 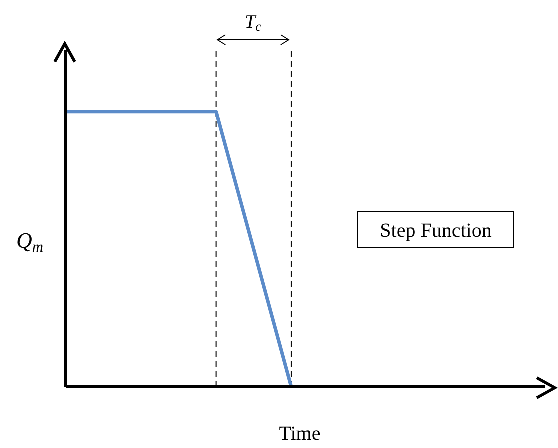 What do you see at coordinates (300, 434) in the screenshot?
I see `x-axis-title: Time` at bounding box center [300, 434].